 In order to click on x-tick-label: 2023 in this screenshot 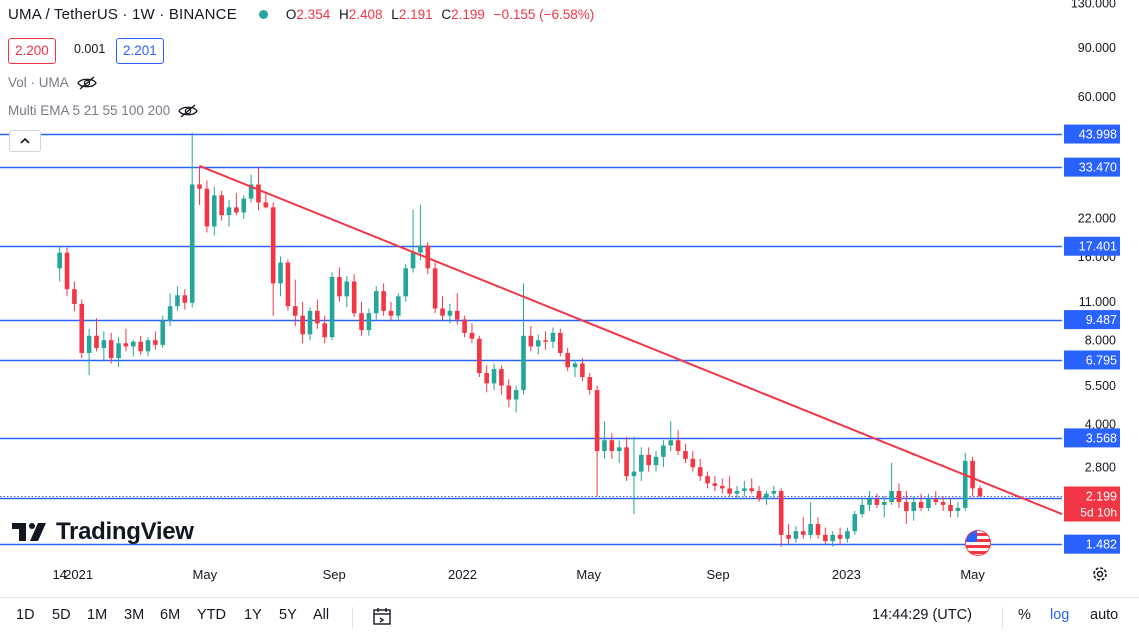, I will do `click(846, 574)`.